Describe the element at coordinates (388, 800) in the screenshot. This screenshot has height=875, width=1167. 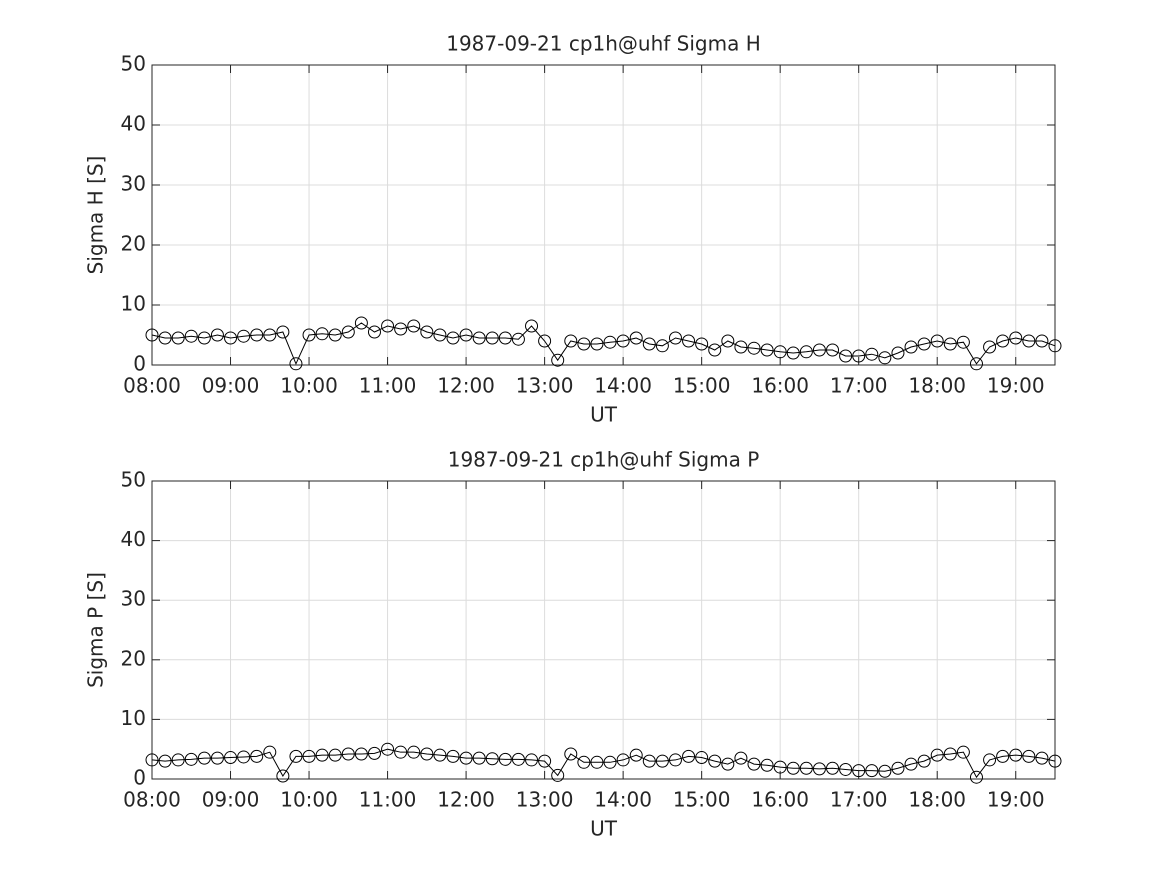
I see `x-tick-label: 11:00` at that location.